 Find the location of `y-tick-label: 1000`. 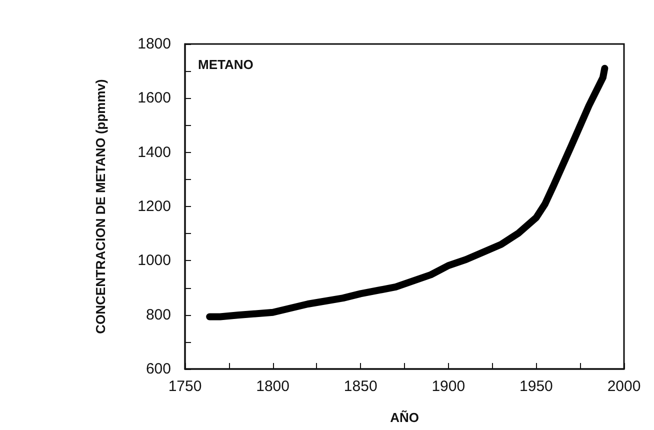

y-tick-label: 1000 is located at coordinates (154, 261).